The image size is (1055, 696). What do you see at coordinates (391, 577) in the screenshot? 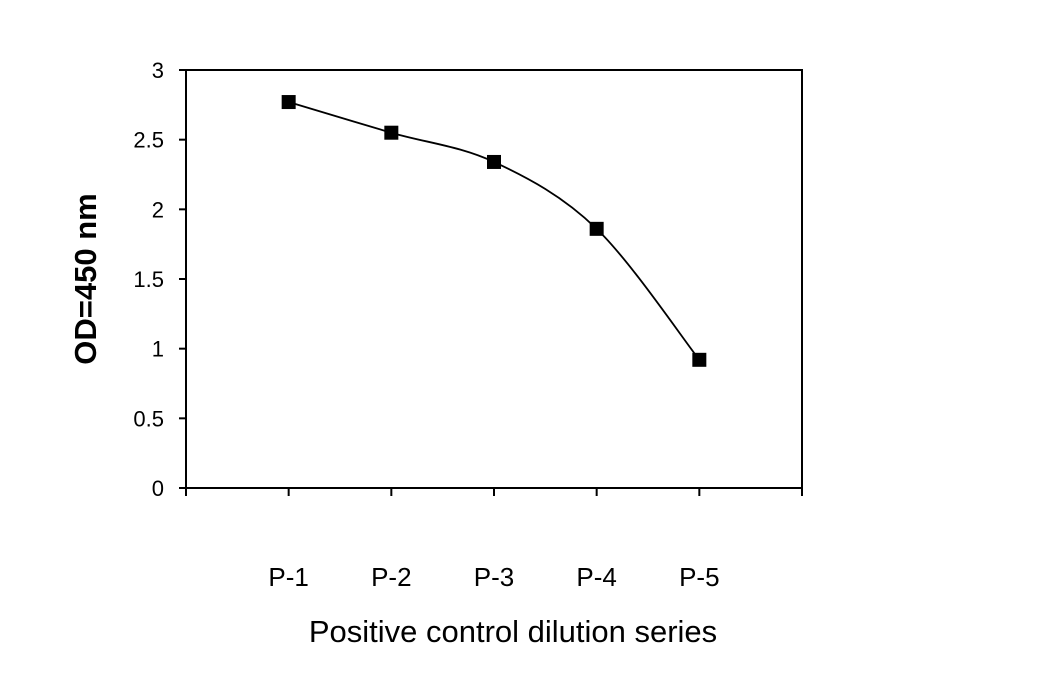
I see `x-tick-label: P-2` at bounding box center [391, 577].